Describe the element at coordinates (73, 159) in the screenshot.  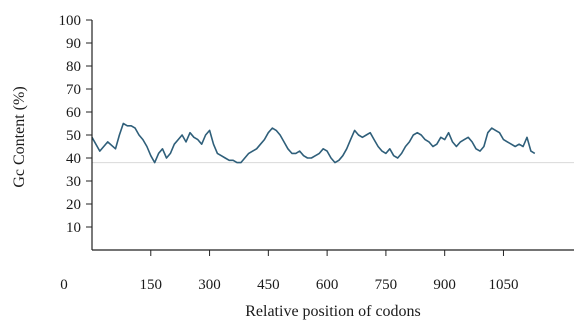
I see `y-tick-label: 40` at that location.